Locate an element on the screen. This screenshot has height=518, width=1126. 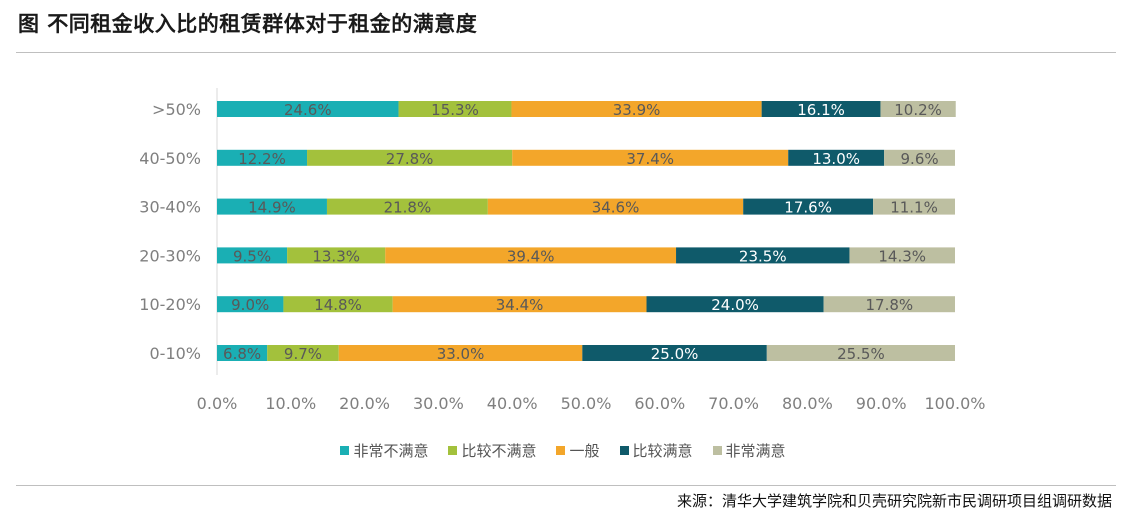
x-tick-label: 30.0% is located at coordinates (438, 403).